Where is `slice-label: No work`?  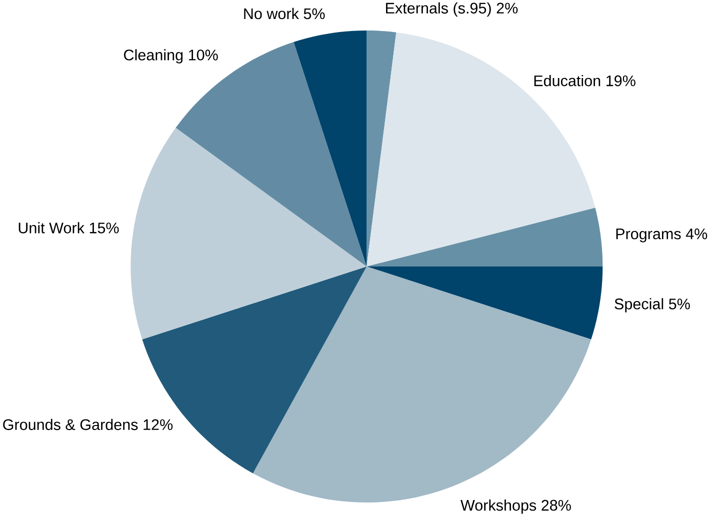
slice-label: No work is located at coordinates (271, 14).